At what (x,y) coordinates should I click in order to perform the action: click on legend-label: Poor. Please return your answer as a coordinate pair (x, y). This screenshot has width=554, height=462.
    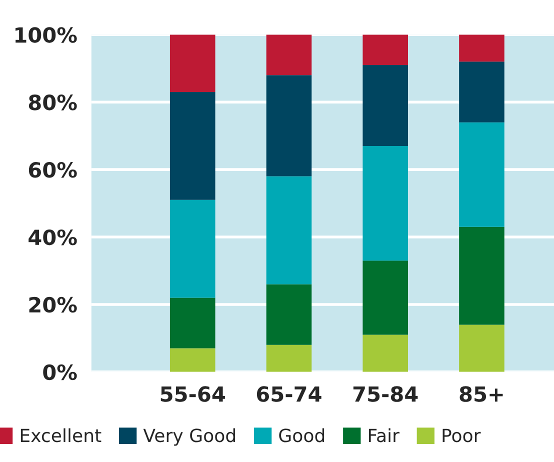
    Looking at the image, I should click on (461, 435).